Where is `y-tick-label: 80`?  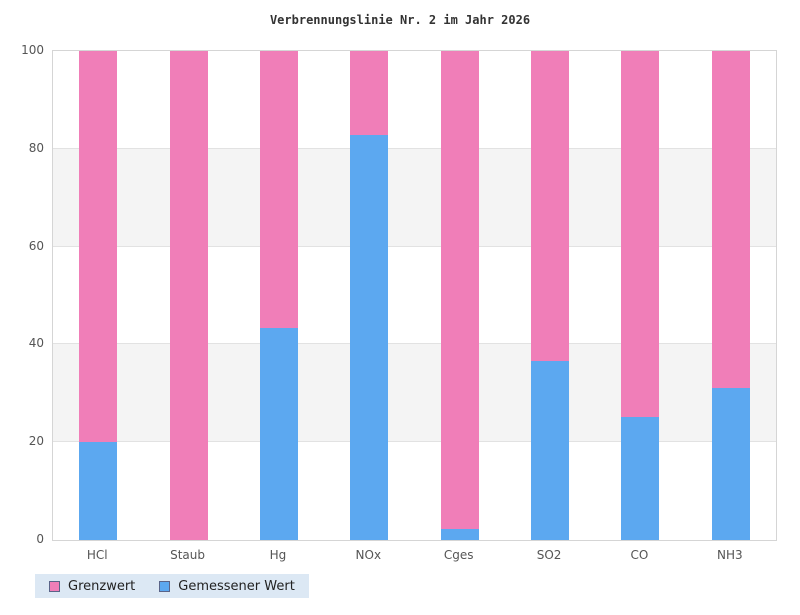 y-tick-label: 80 is located at coordinates (36, 147).